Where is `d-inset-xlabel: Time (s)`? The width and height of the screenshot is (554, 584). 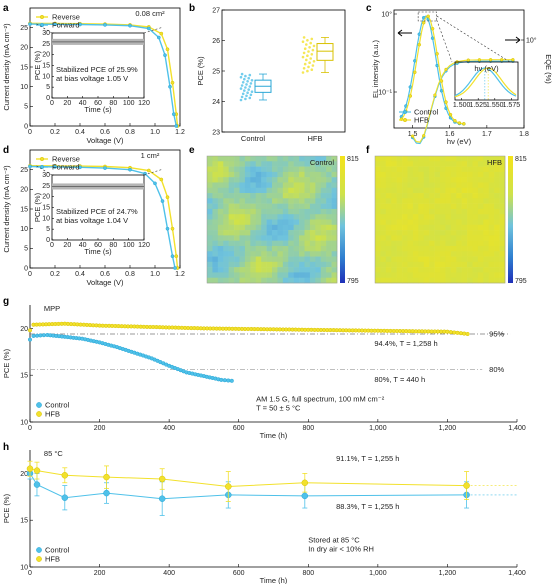 d-inset-xlabel: Time (s) is located at coordinates (98, 251).